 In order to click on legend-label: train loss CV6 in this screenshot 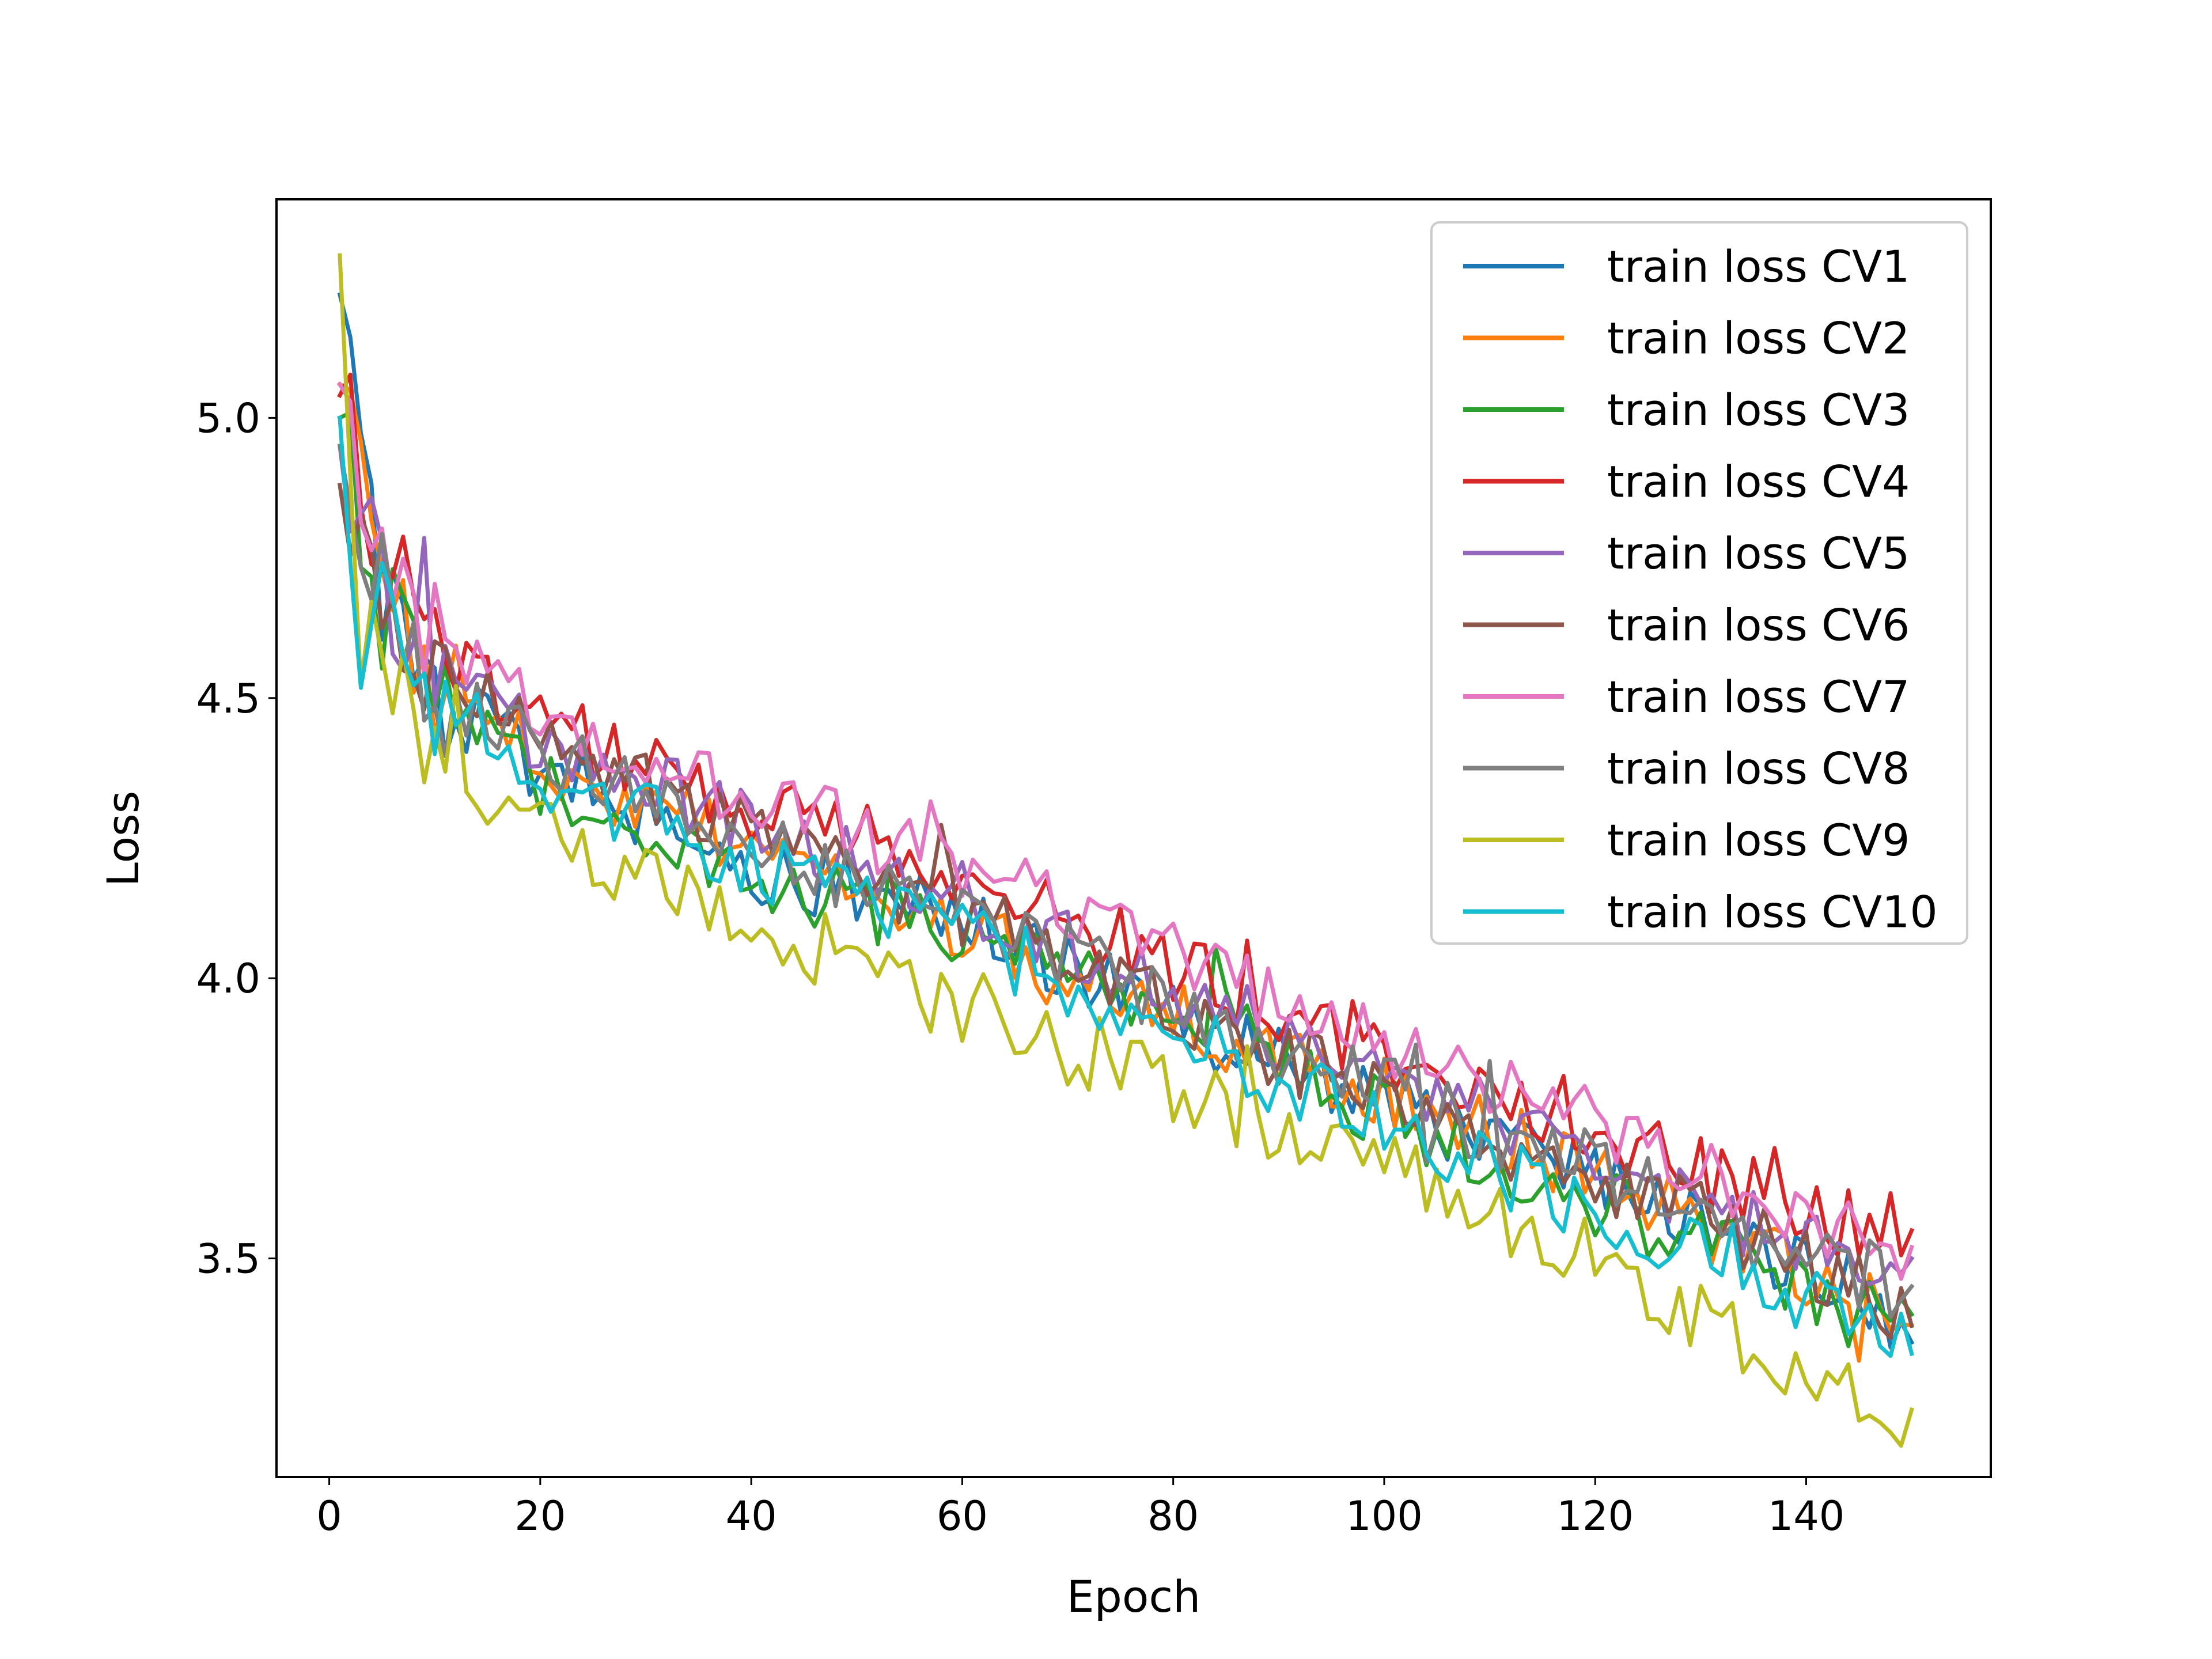, I will do `click(1758, 625)`.